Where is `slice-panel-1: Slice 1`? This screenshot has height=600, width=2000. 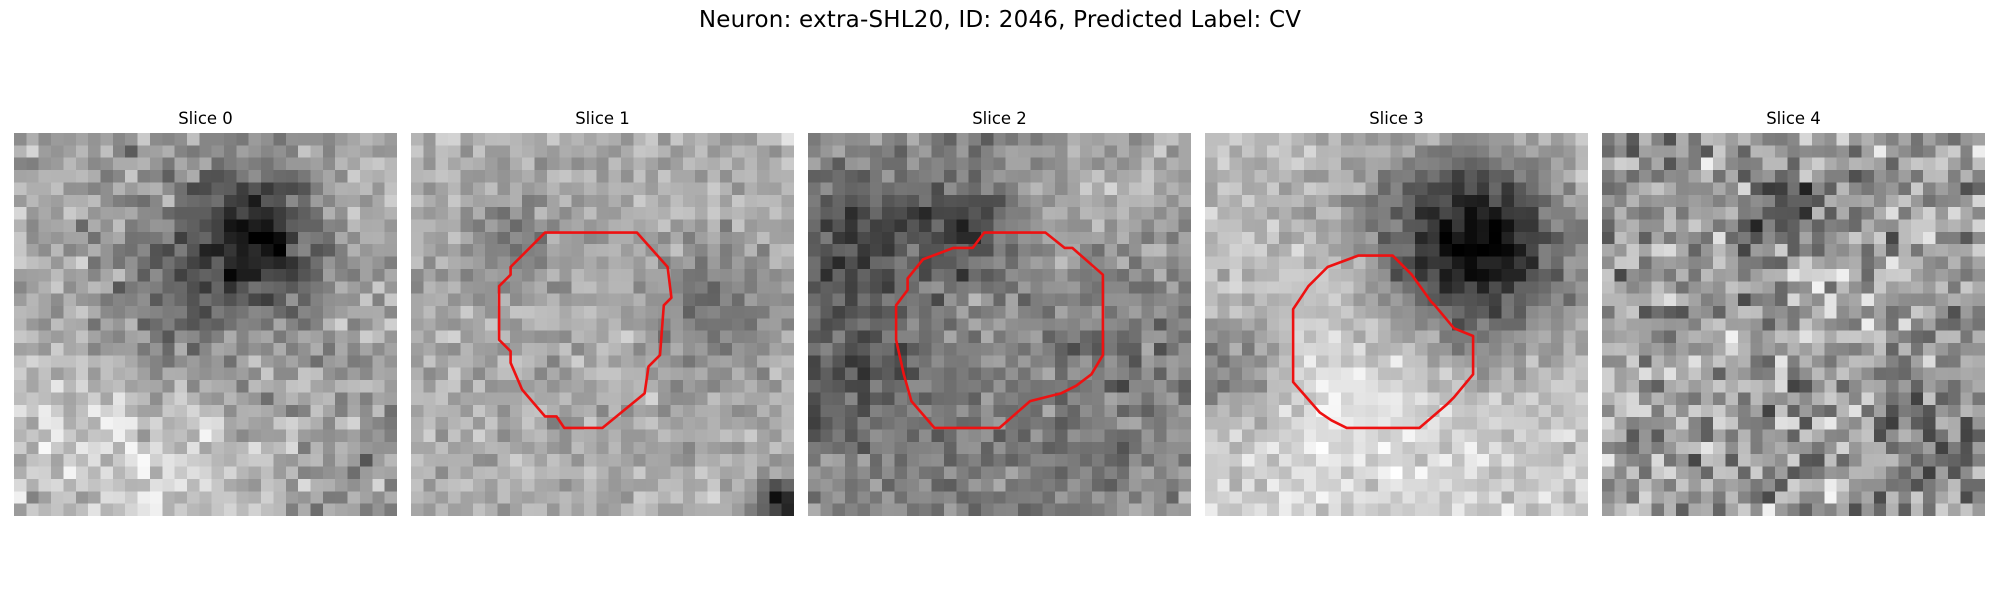 slice-panel-1: Slice 1 is located at coordinates (602, 312).